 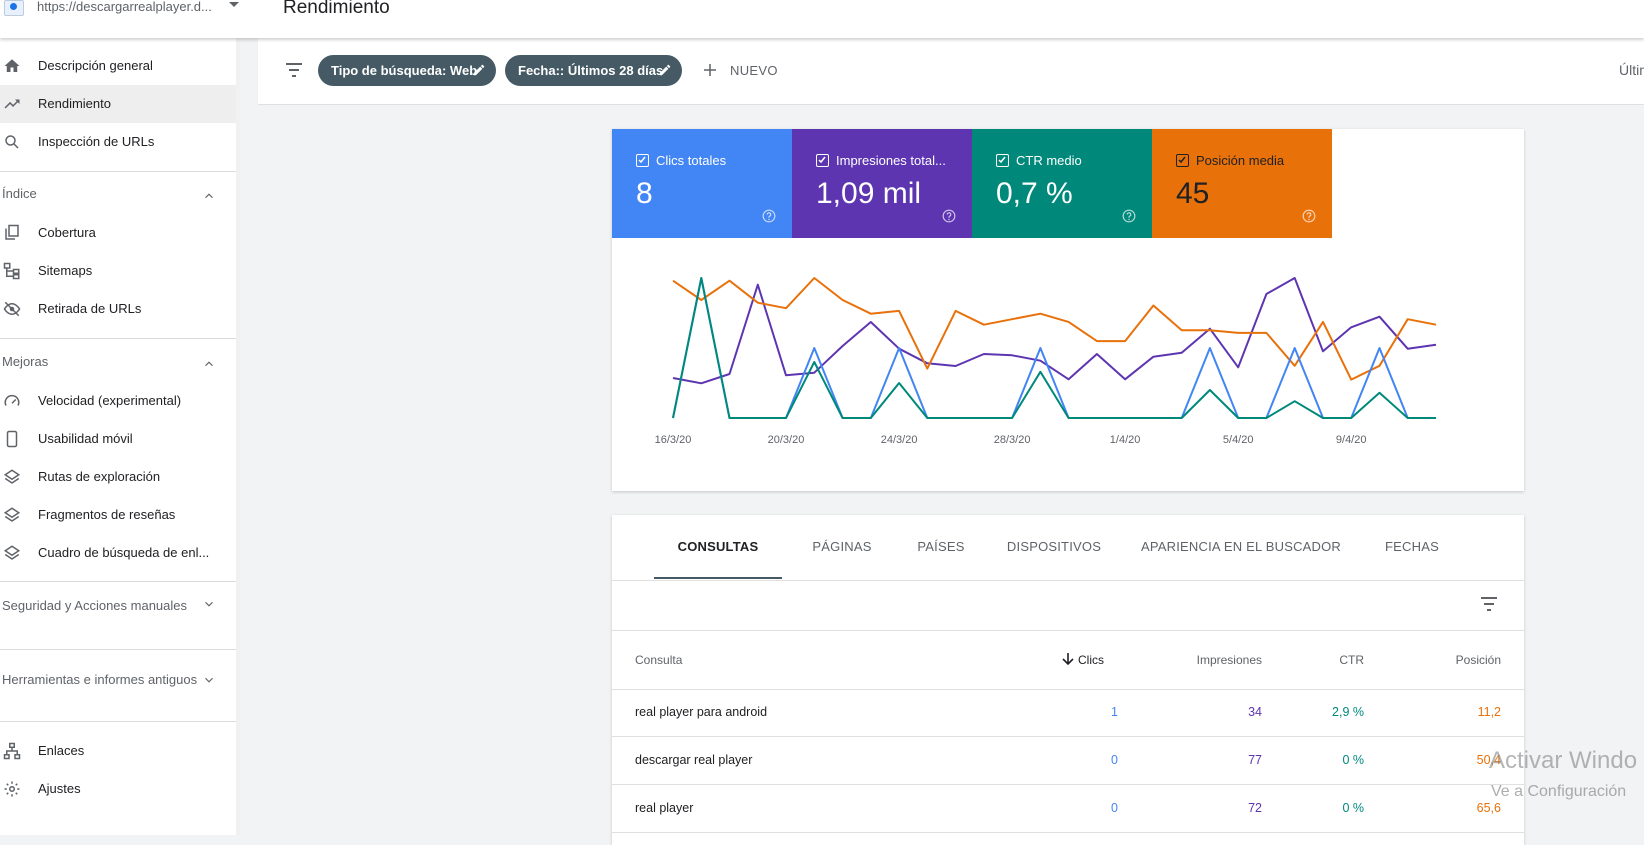 What do you see at coordinates (673, 440) in the screenshot?
I see `x-tick-label: 16/3/20` at bounding box center [673, 440].